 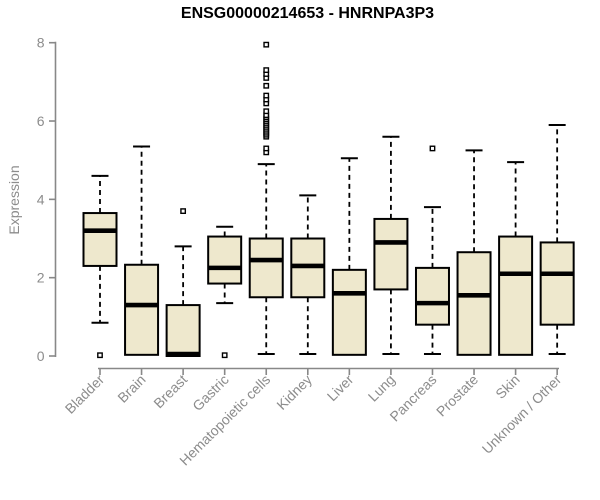 I want to click on box-group-brain, so click(x=142, y=250).